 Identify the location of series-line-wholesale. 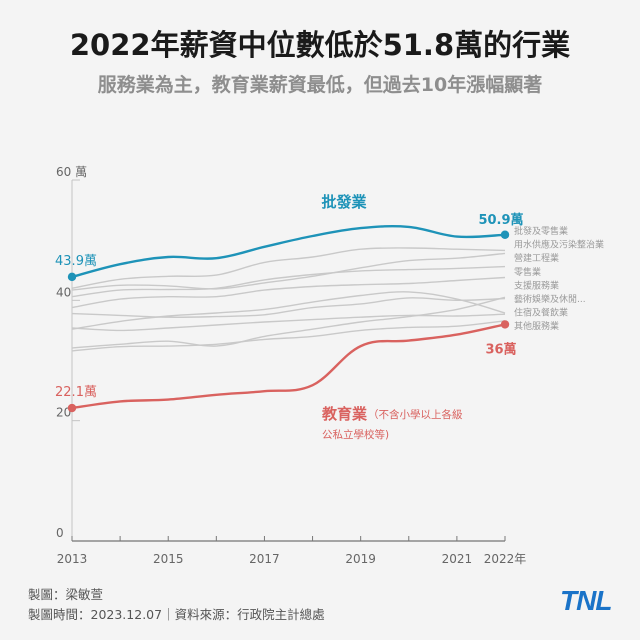
(288, 251).